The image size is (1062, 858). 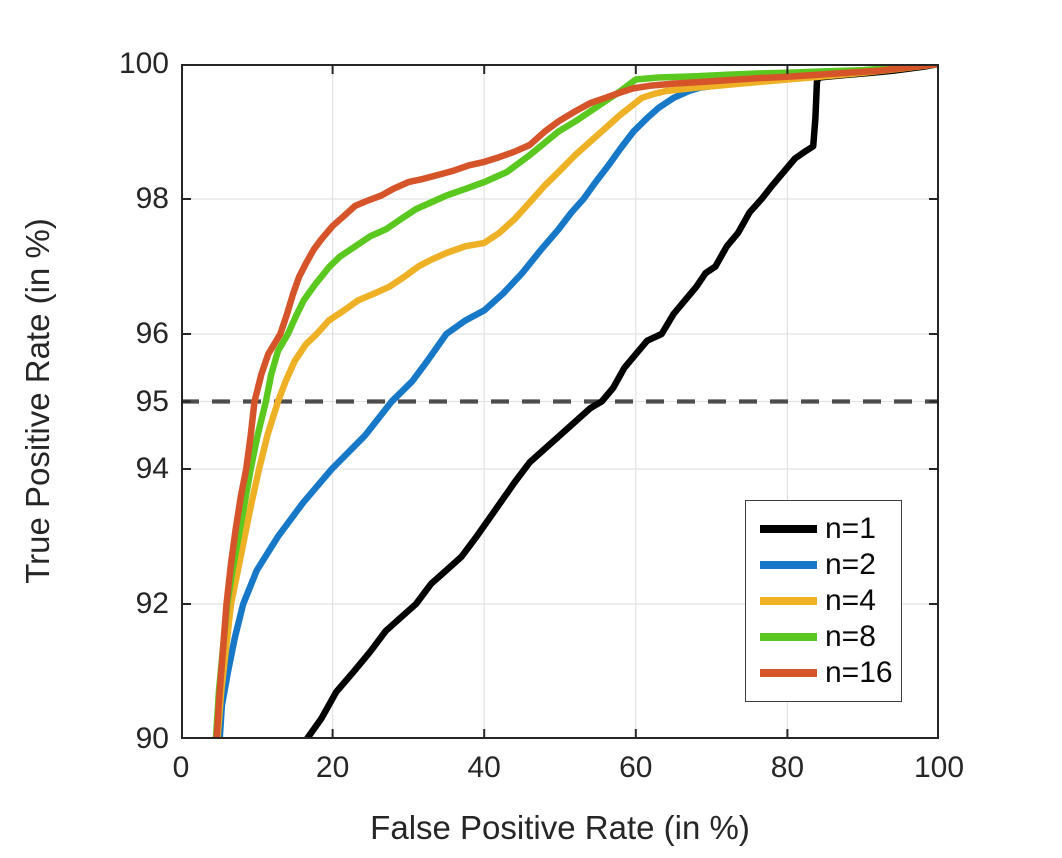 I want to click on y-tick-label-98: 98, so click(x=152, y=198).